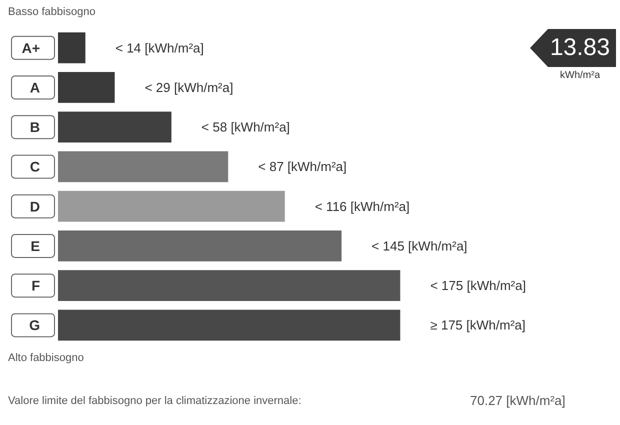 This screenshot has height=425, width=620. Describe the element at coordinates (35, 87) in the screenshot. I see `y-tick-label: A` at that location.